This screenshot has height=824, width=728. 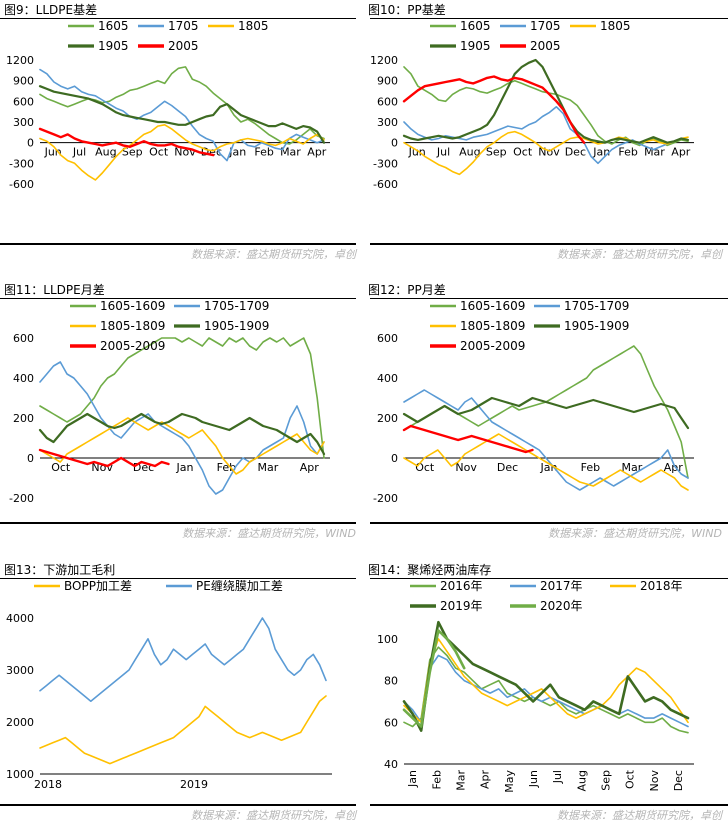 What do you see at coordinates (561, 586) in the screenshot?
I see `legend-label: 2017年` at bounding box center [561, 586].